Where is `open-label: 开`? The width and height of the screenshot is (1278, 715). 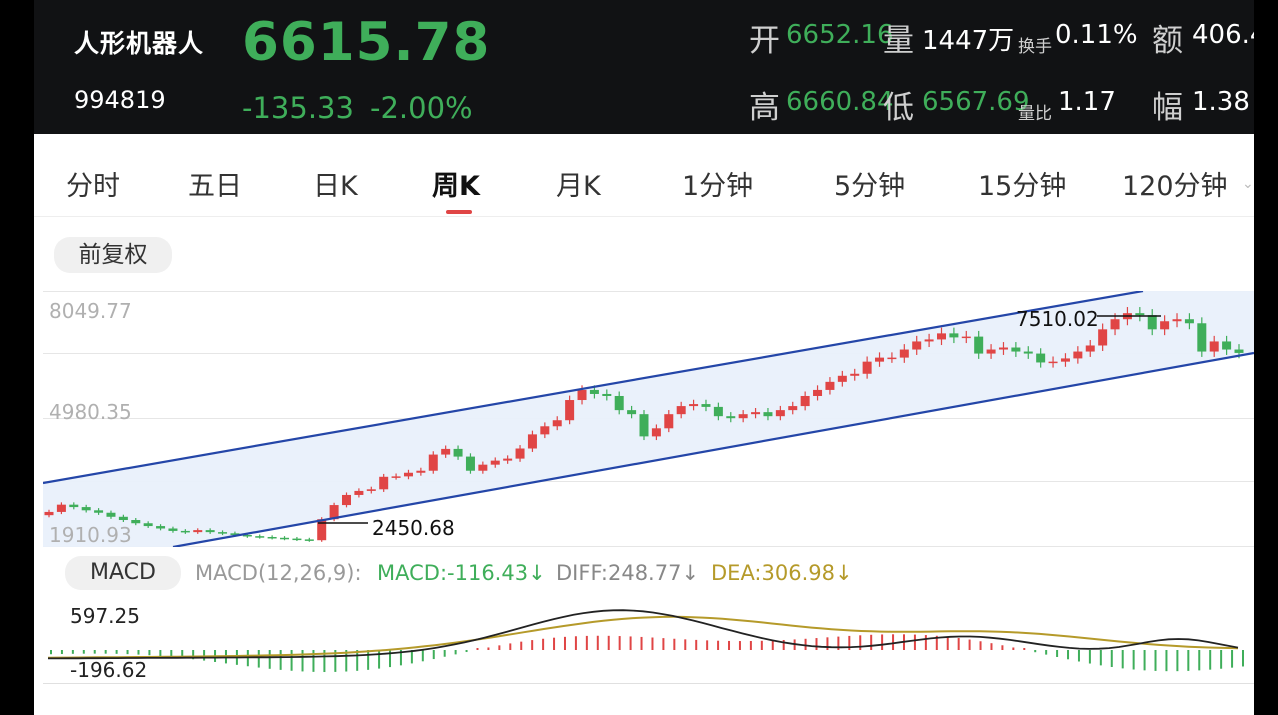
open-label: 开 is located at coordinates (764, 41).